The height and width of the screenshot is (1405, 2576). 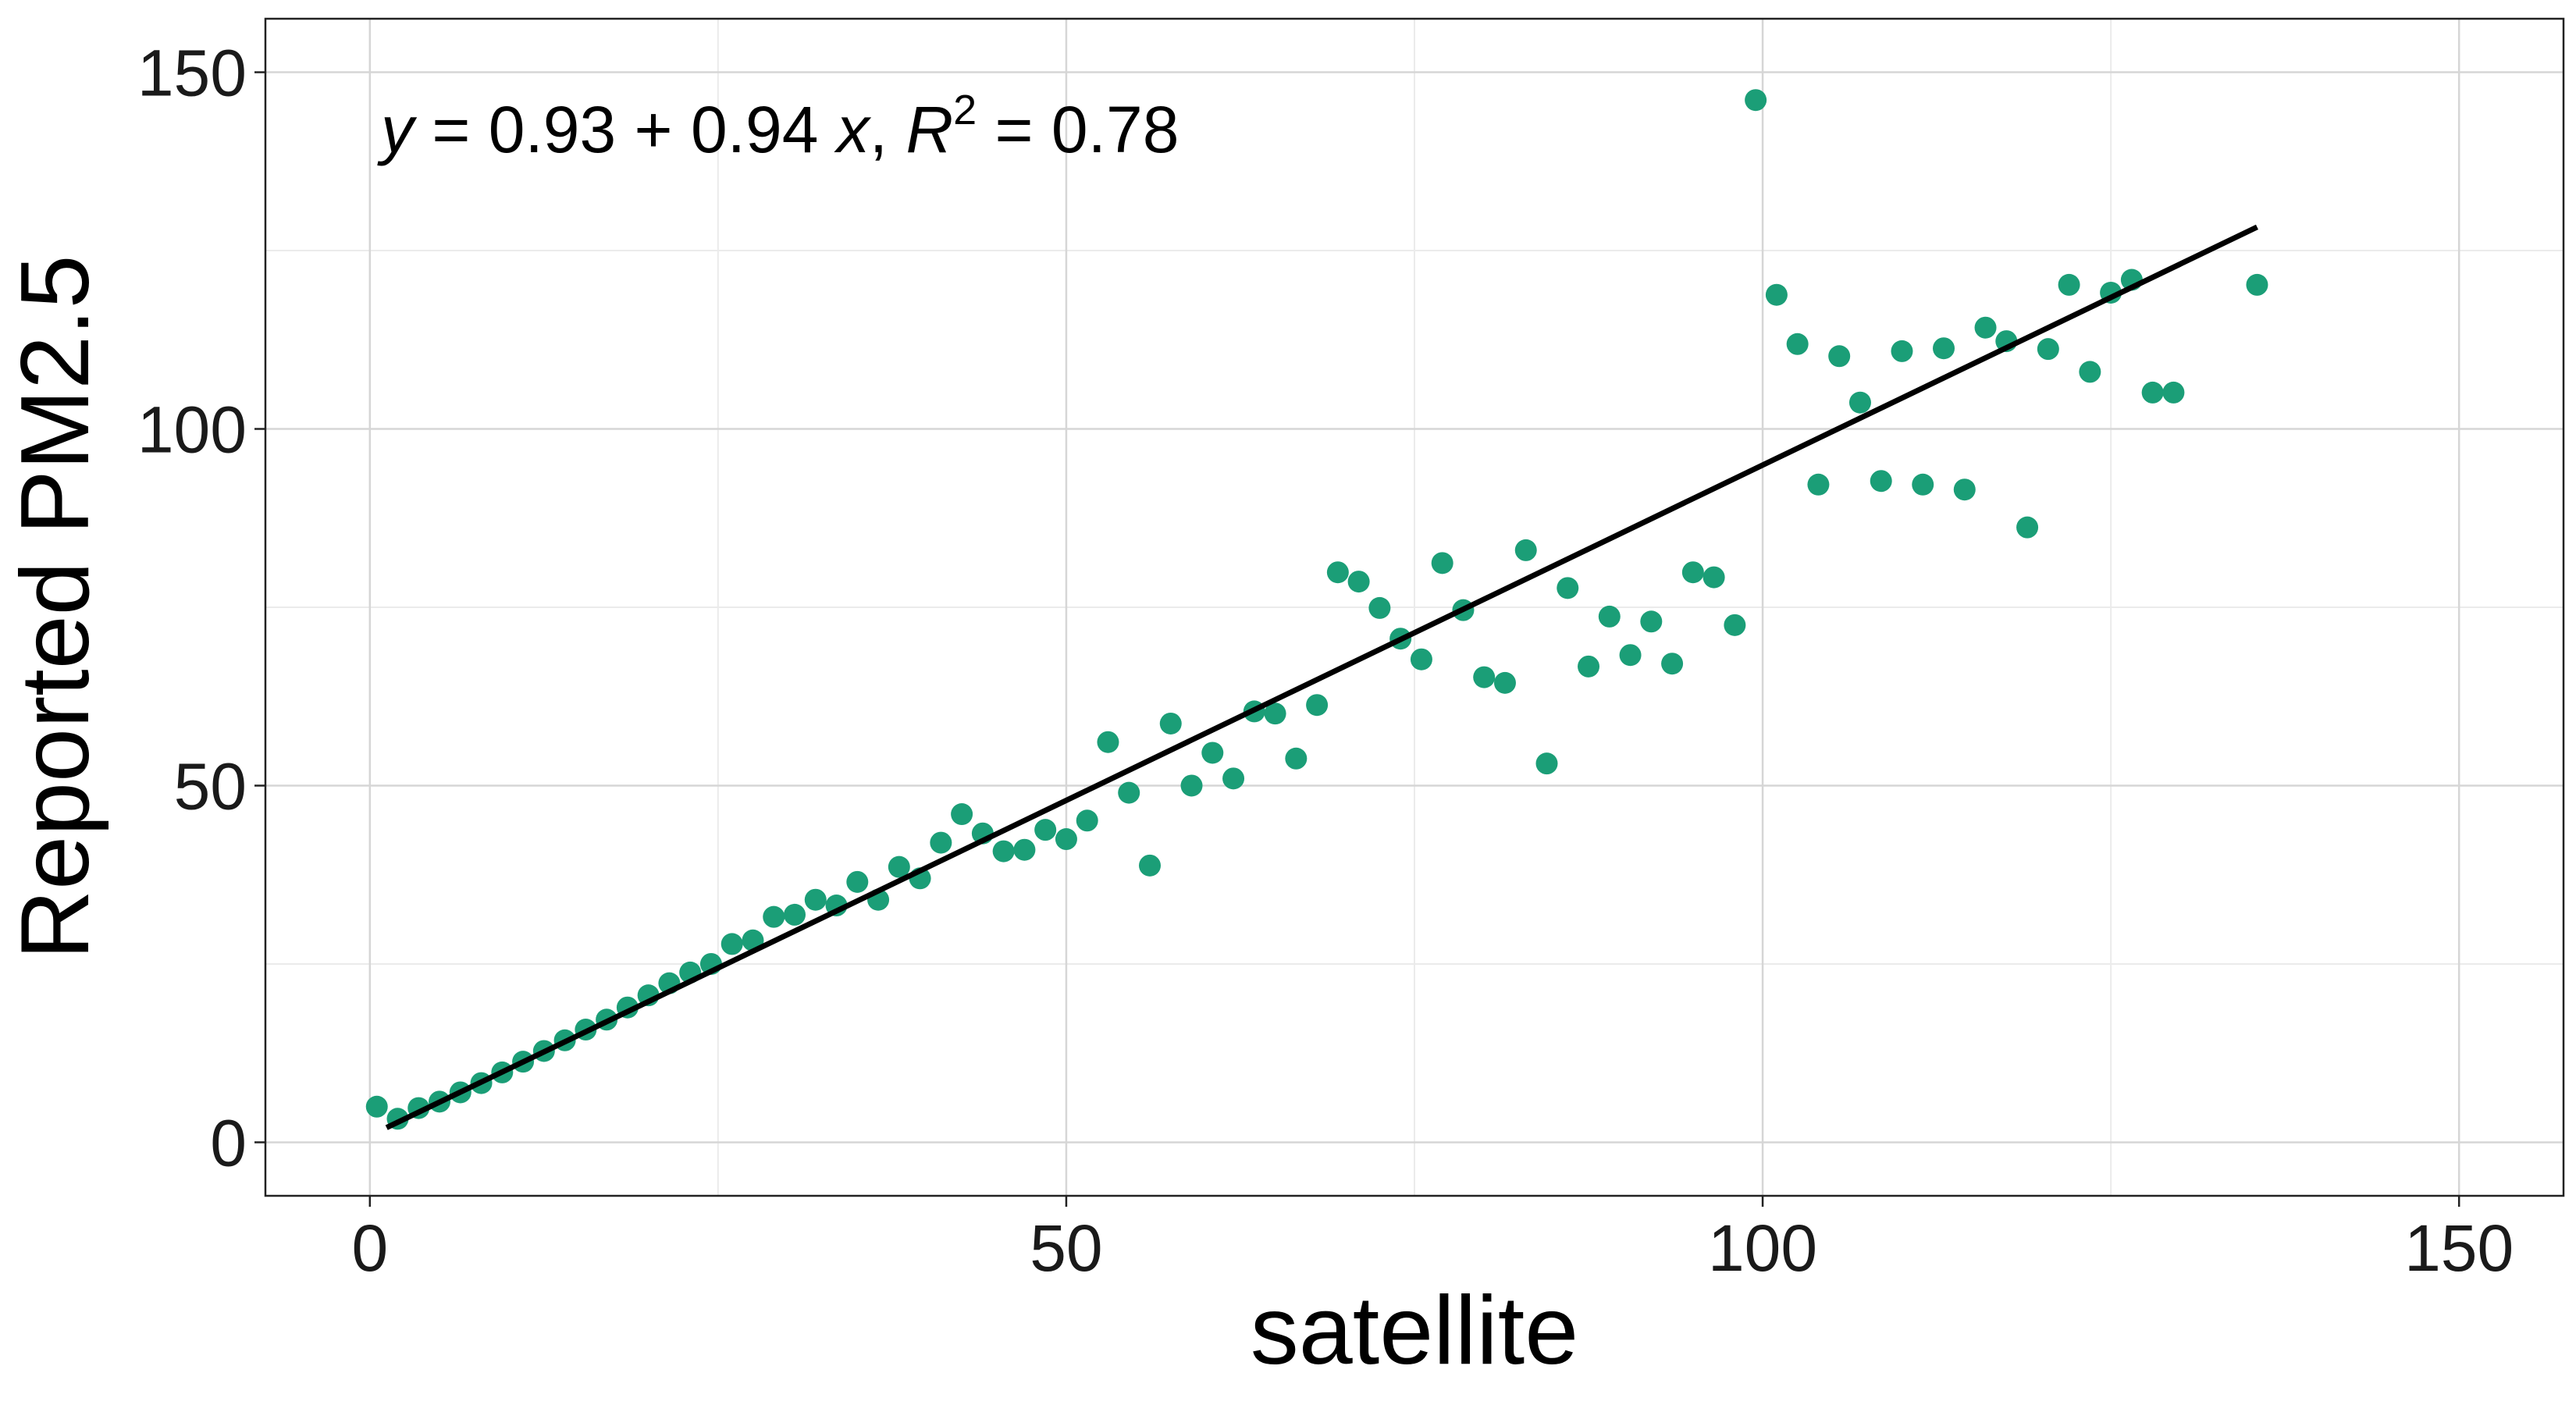 What do you see at coordinates (625, 129) in the screenshot?
I see `equation-body: = 0.93 + 0.94` at bounding box center [625, 129].